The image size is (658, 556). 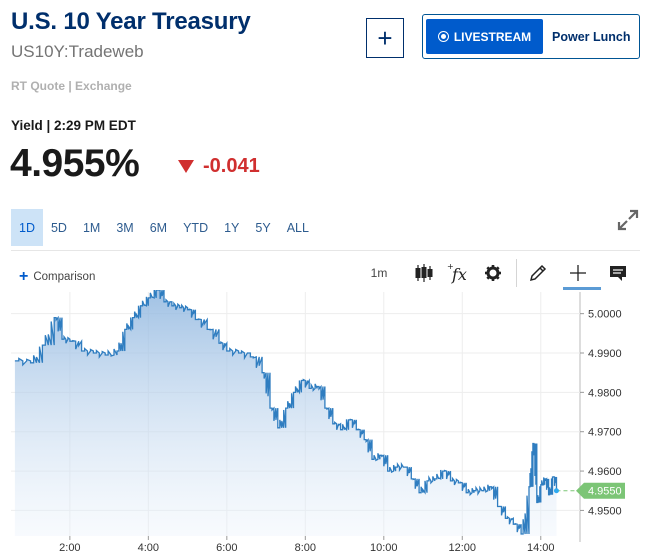 I want to click on y-tick-label: 4.9700, so click(x=605, y=433).